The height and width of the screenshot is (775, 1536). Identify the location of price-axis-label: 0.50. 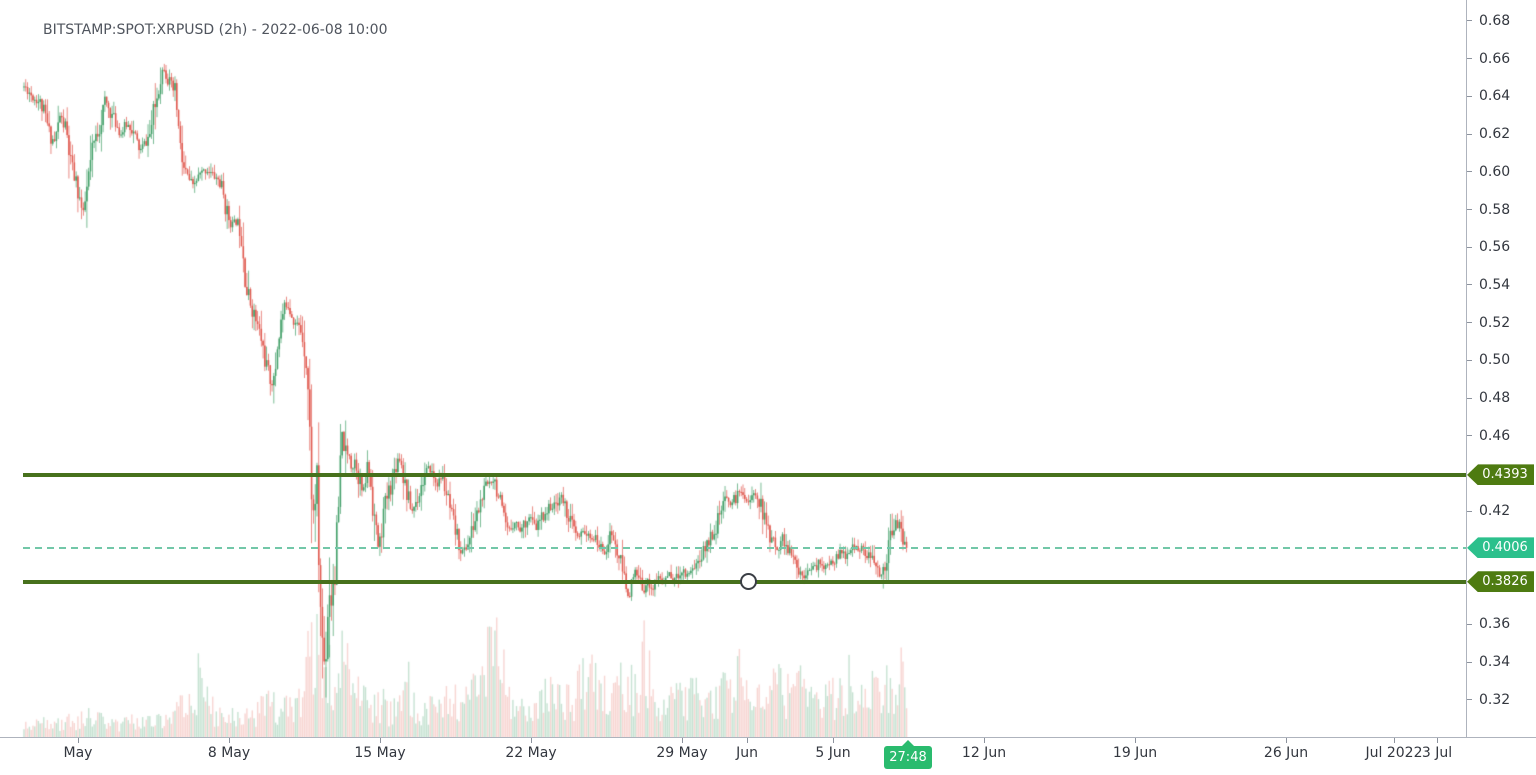
(1495, 360).